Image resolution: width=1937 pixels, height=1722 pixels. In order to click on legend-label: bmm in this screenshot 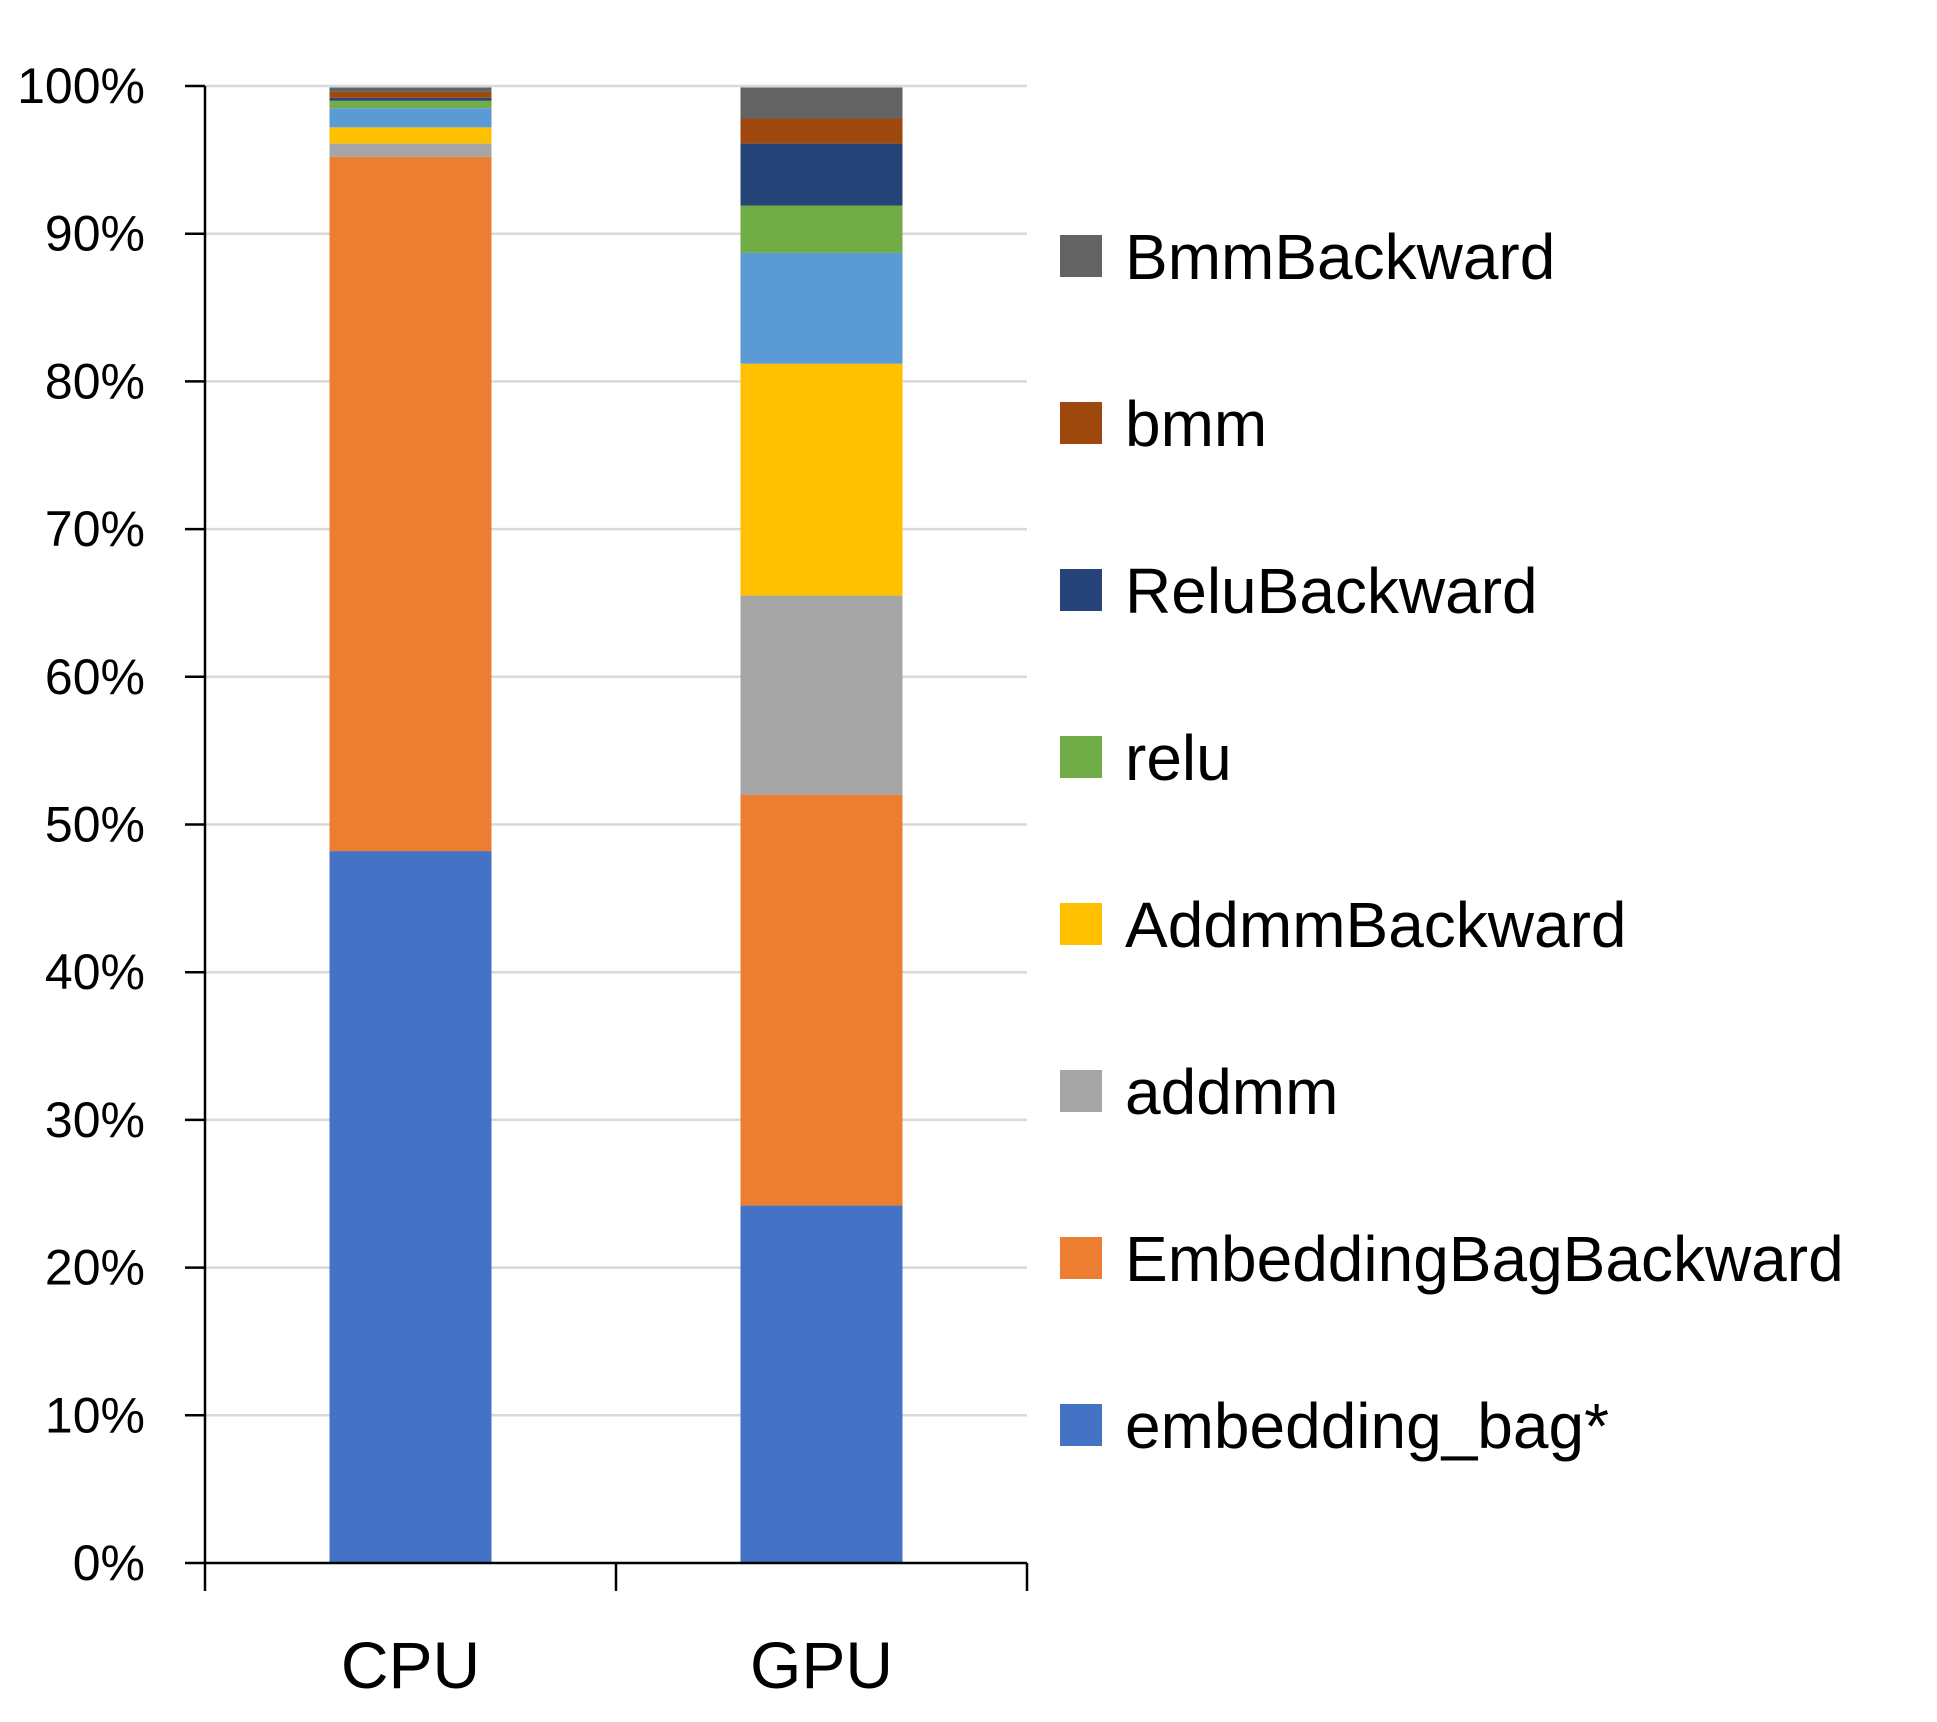, I will do `click(1196, 424)`.